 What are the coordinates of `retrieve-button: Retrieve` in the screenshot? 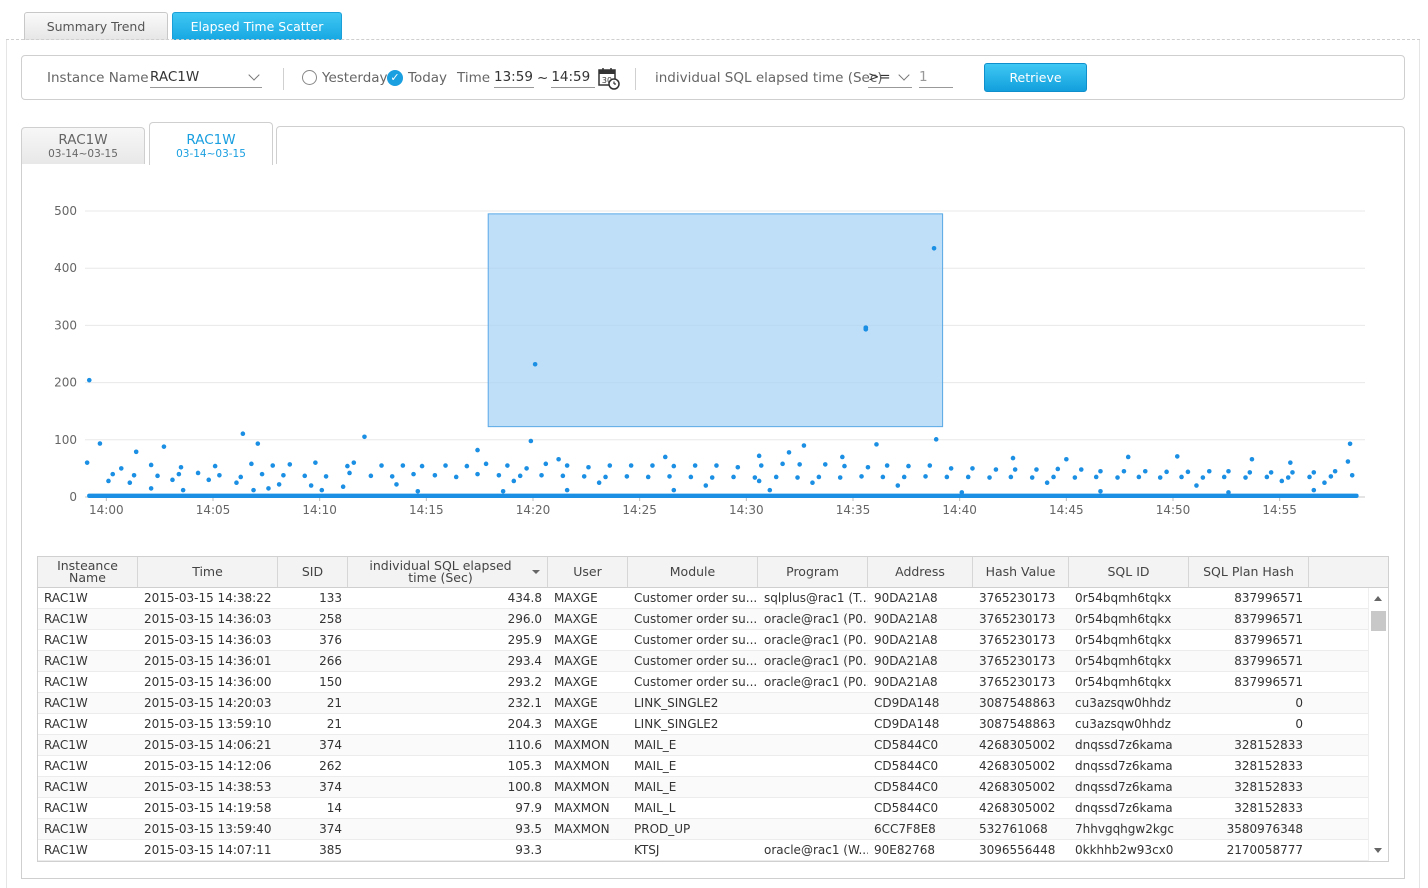 It's located at (1035, 77).